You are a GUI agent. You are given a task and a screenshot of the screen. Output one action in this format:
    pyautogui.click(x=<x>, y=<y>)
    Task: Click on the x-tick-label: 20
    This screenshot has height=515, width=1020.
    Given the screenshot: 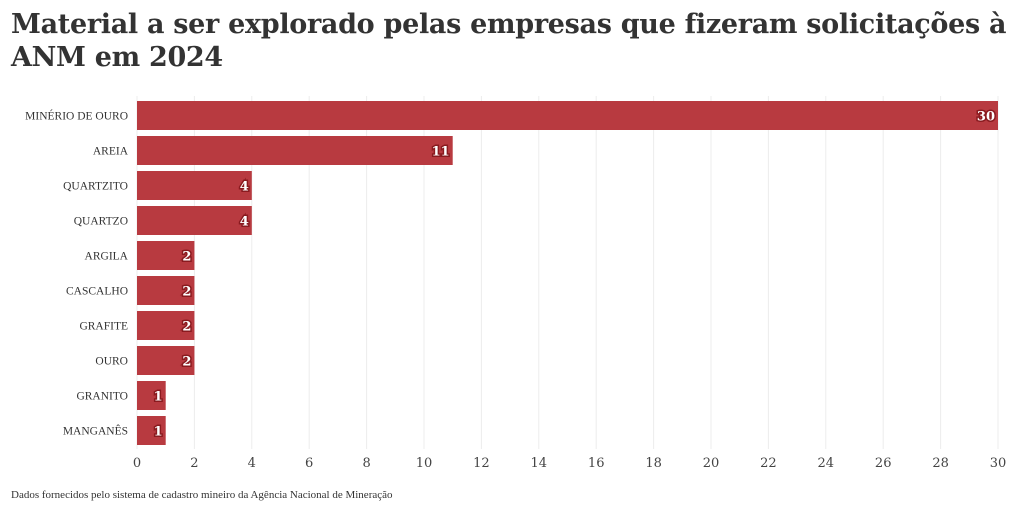 What is the action you would take?
    pyautogui.click(x=711, y=463)
    